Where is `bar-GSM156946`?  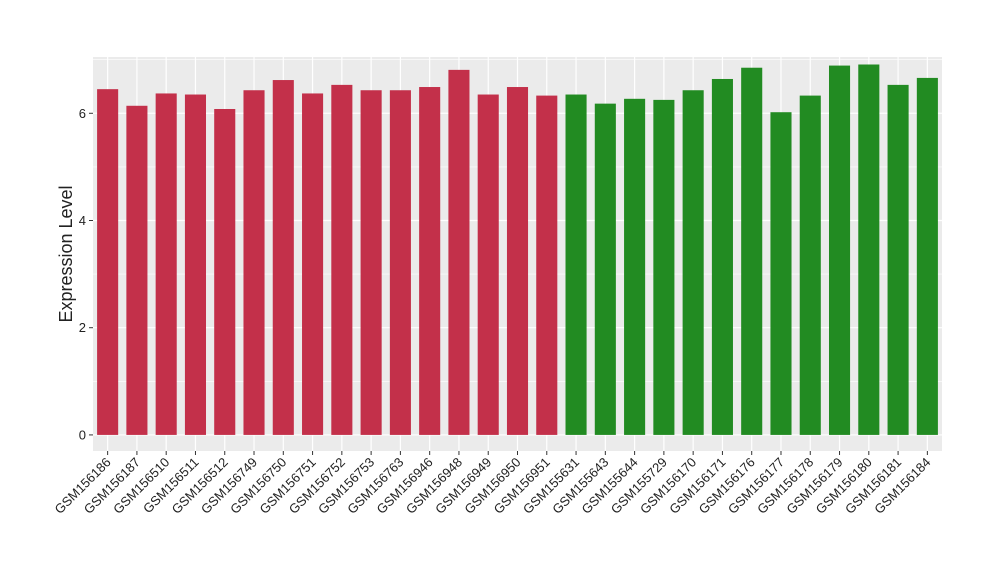 bar-GSM156946 is located at coordinates (430, 261).